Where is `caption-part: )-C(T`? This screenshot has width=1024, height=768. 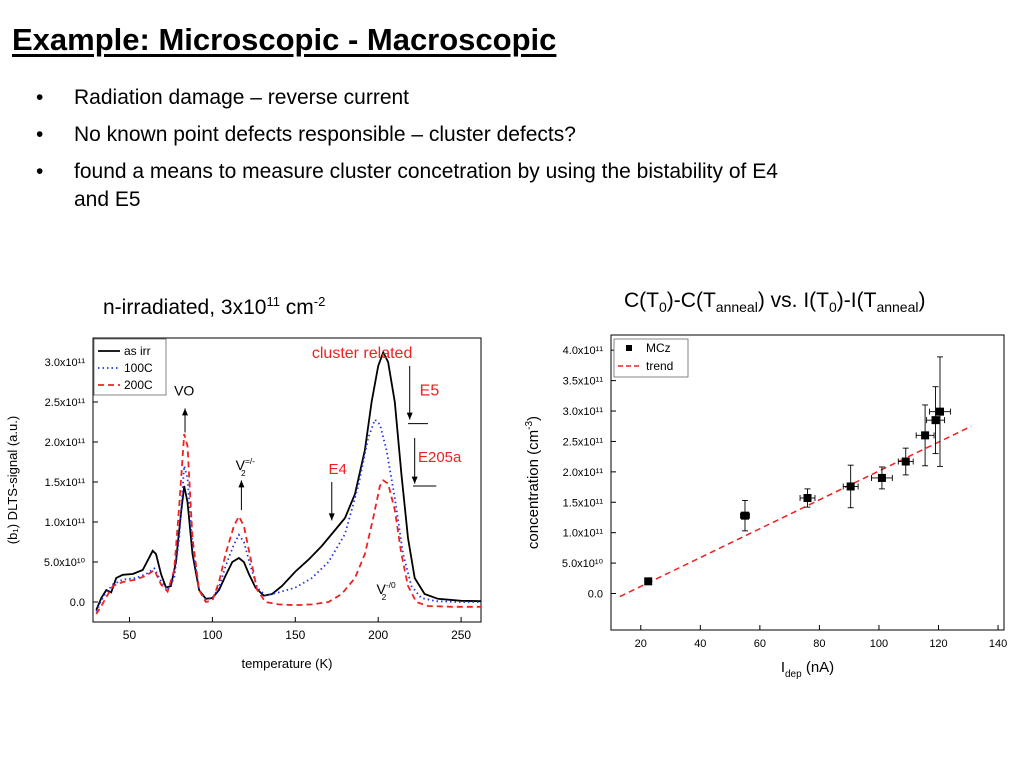 caption-part: )-C(T is located at coordinates (691, 300).